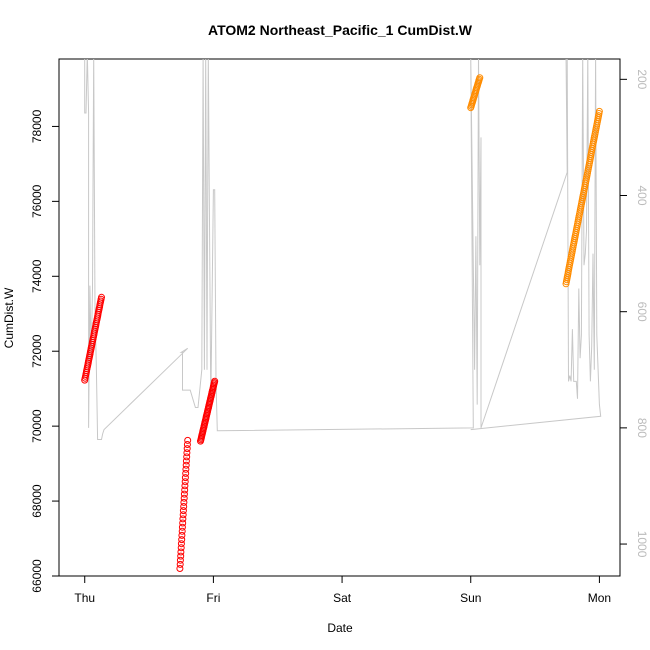 The width and height of the screenshot is (650, 650). What do you see at coordinates (470, 598) in the screenshot?
I see `x-tick-label: Sun` at bounding box center [470, 598].